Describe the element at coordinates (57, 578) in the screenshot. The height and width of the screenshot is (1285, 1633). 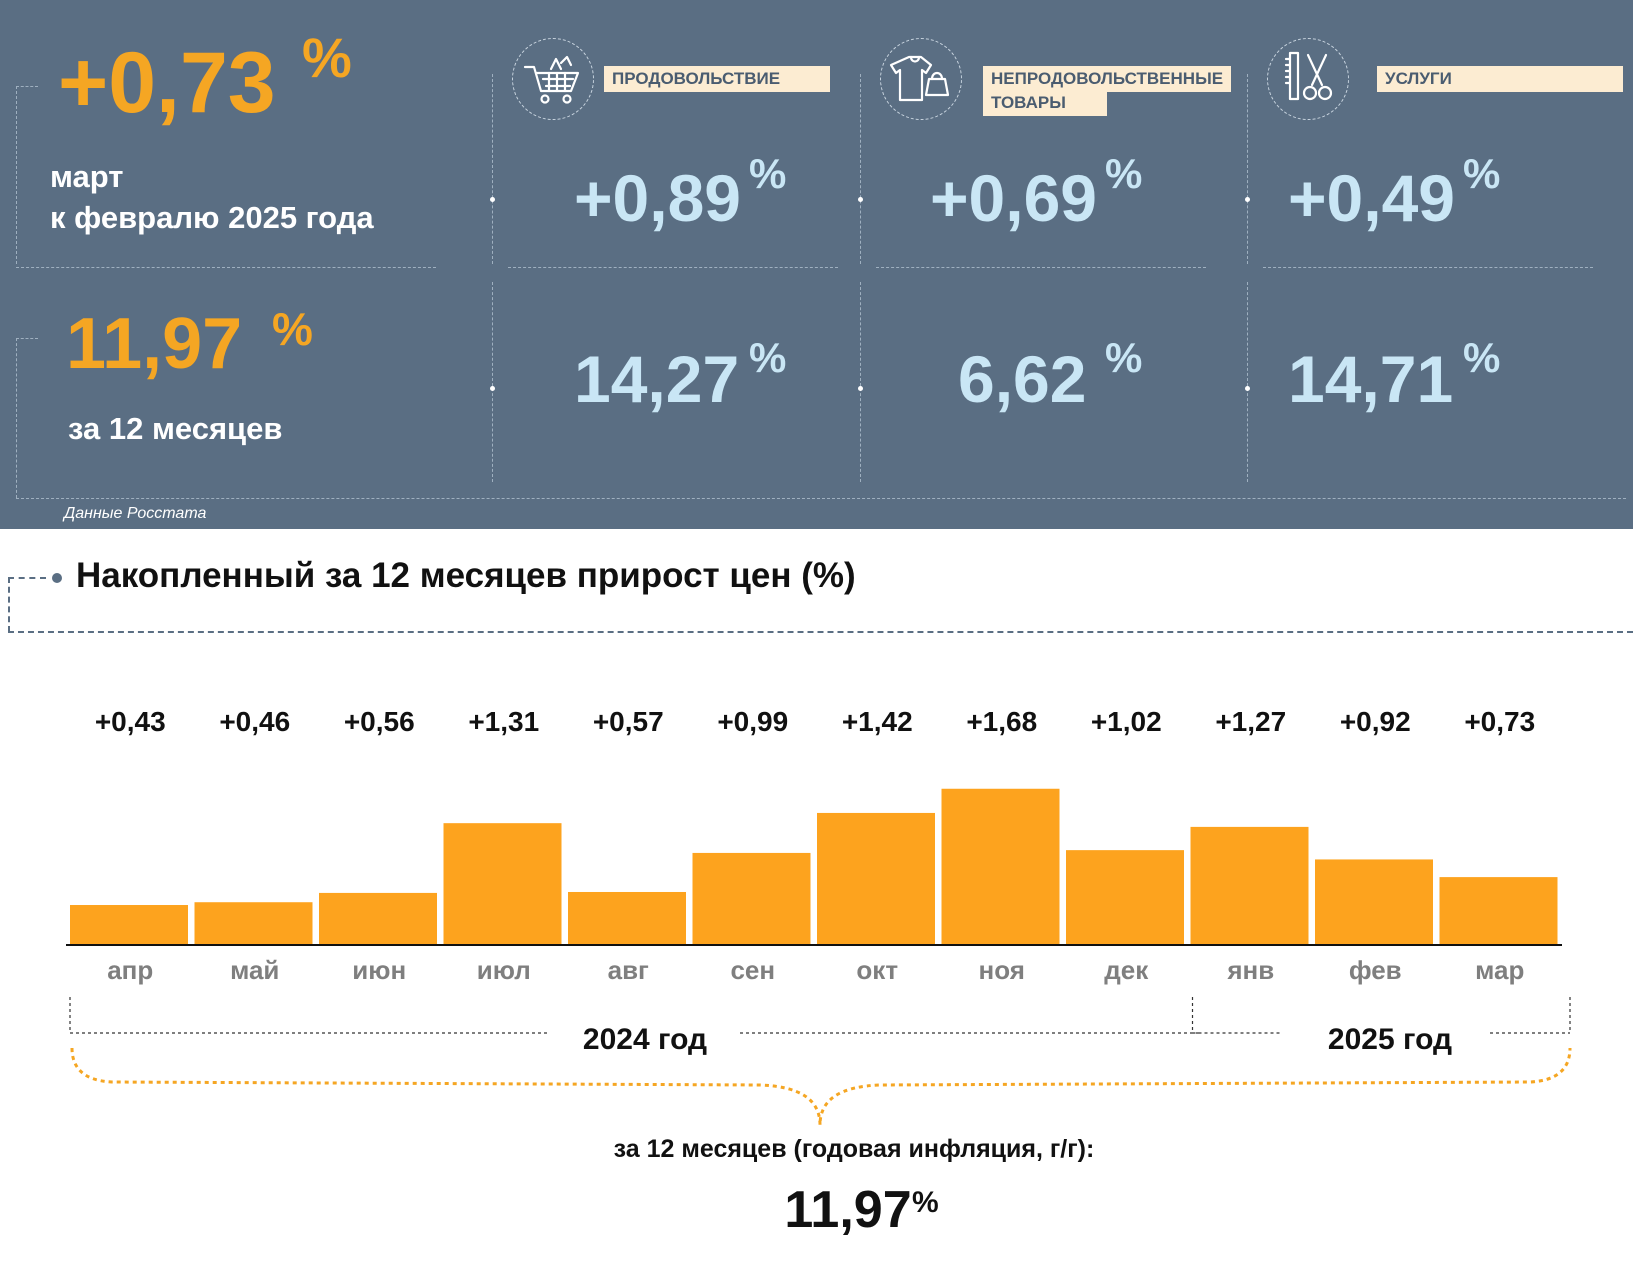
I see `title-bullet` at that location.